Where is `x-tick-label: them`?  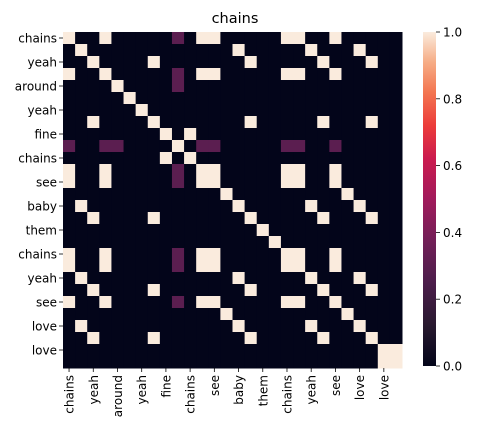
x-tick-label: them is located at coordinates (263, 390).